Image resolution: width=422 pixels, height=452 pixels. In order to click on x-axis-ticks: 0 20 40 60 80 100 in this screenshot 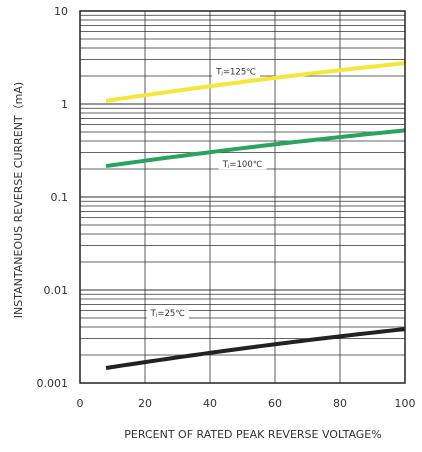, I will do `click(246, 403)`.